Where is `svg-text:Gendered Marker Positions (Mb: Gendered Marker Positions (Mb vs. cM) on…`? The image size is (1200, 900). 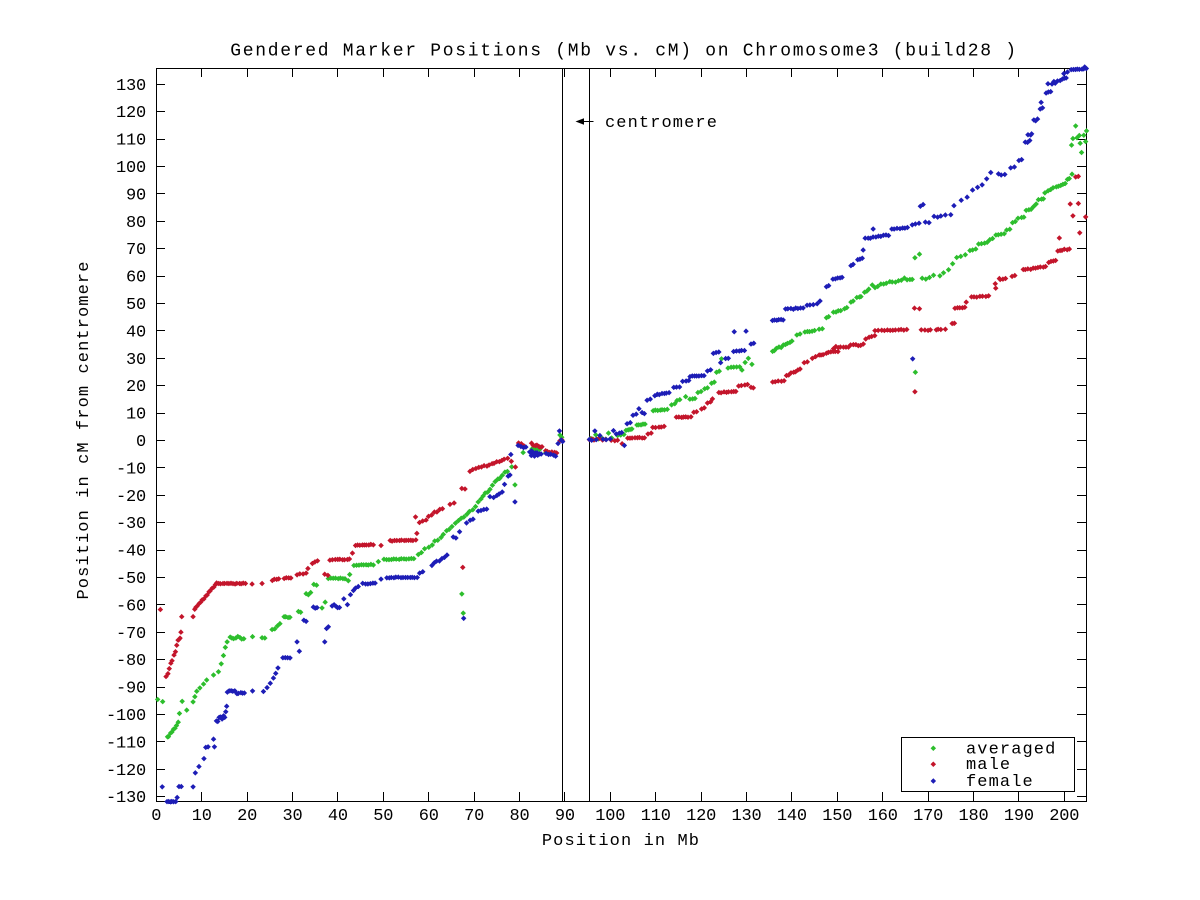
svg-text:Gendered Marker Positions (Mb: Gendered Marker Positions (Mb vs. cM) on… is located at coordinates (624, 52).